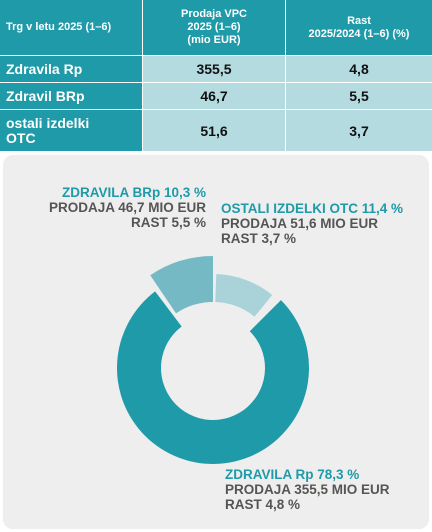  I want to click on row-growth: 5,5, so click(359, 96).